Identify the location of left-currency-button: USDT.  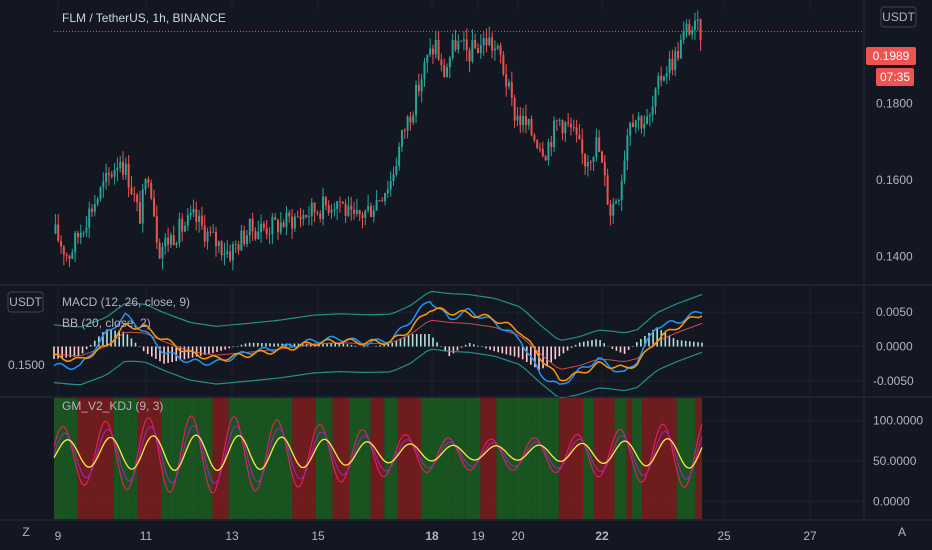
(25, 302).